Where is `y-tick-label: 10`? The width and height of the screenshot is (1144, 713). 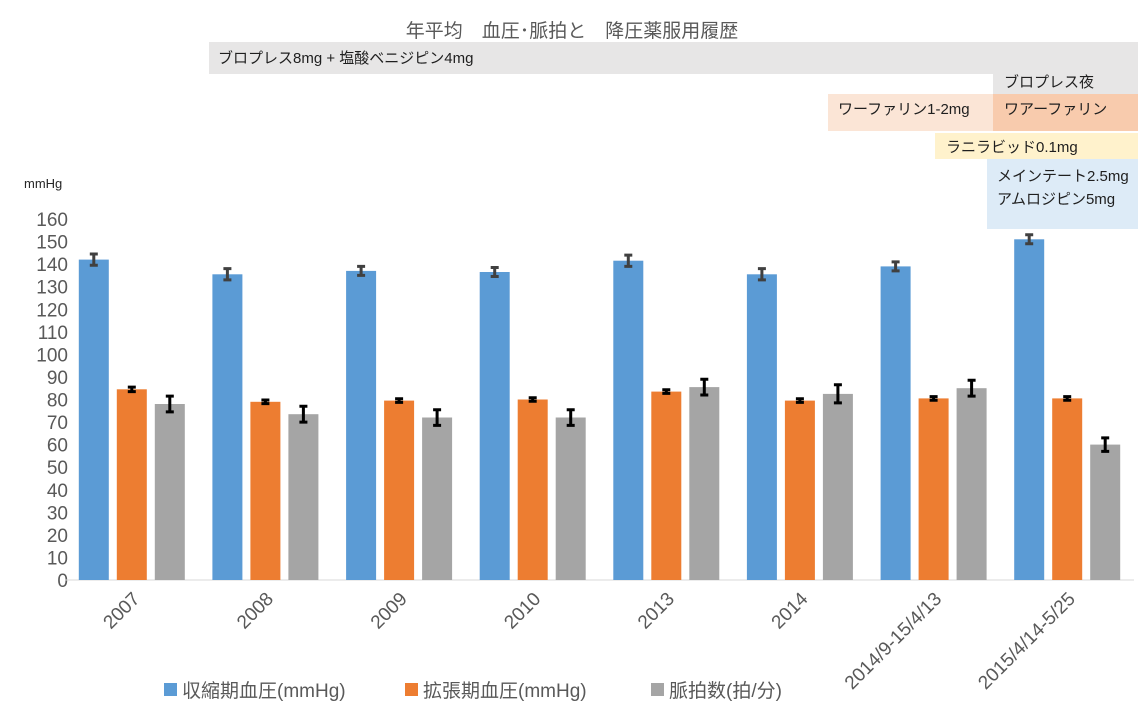
y-tick-label: 10 is located at coordinates (57, 558).